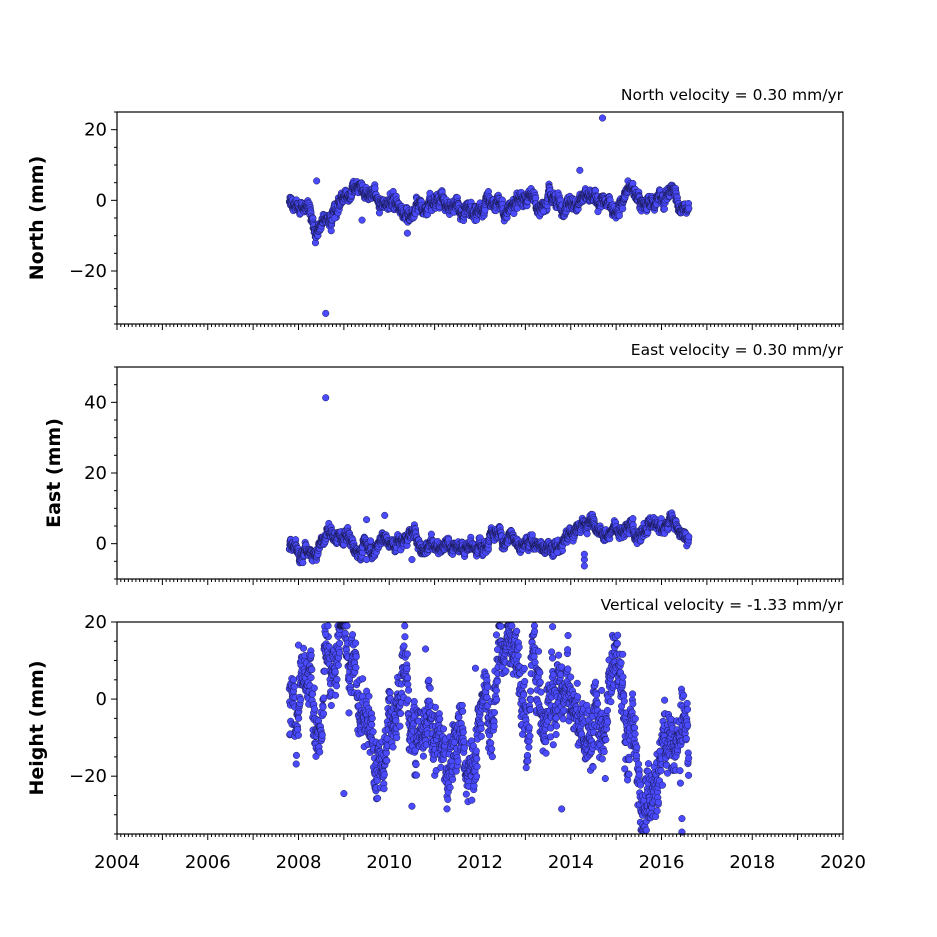  What do you see at coordinates (37, 218) in the screenshot?
I see `north-ylabel: North (mm)` at bounding box center [37, 218].